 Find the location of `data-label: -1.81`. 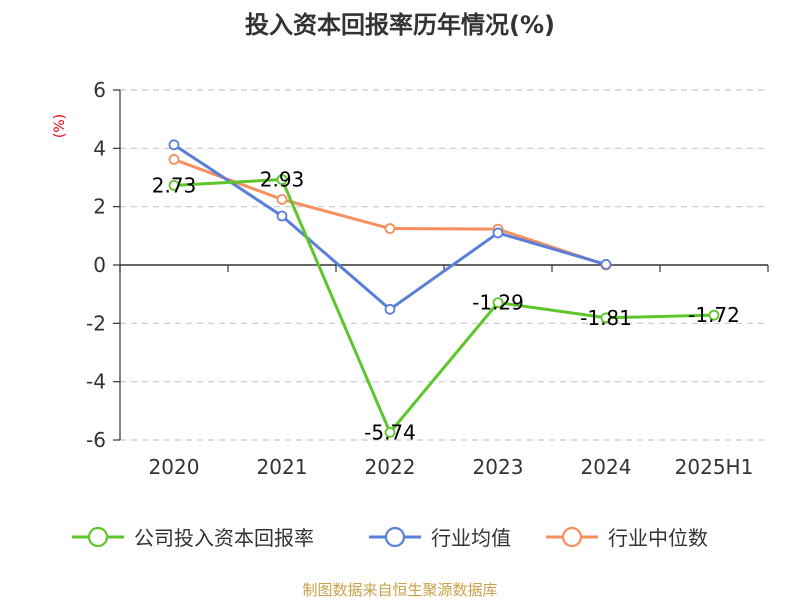

data-label: -1.81 is located at coordinates (606, 318).